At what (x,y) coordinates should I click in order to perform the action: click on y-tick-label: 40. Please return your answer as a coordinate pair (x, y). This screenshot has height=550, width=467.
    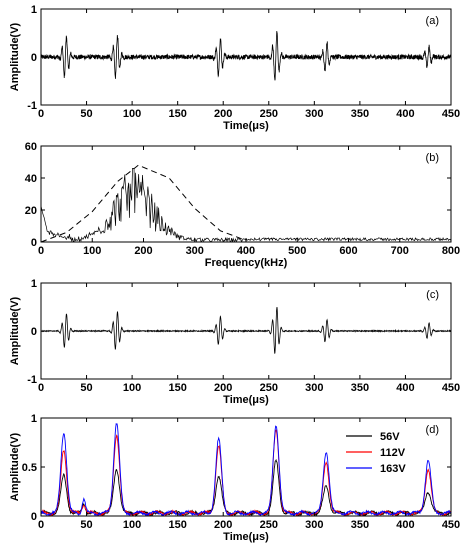
    Looking at the image, I should click on (31, 179).